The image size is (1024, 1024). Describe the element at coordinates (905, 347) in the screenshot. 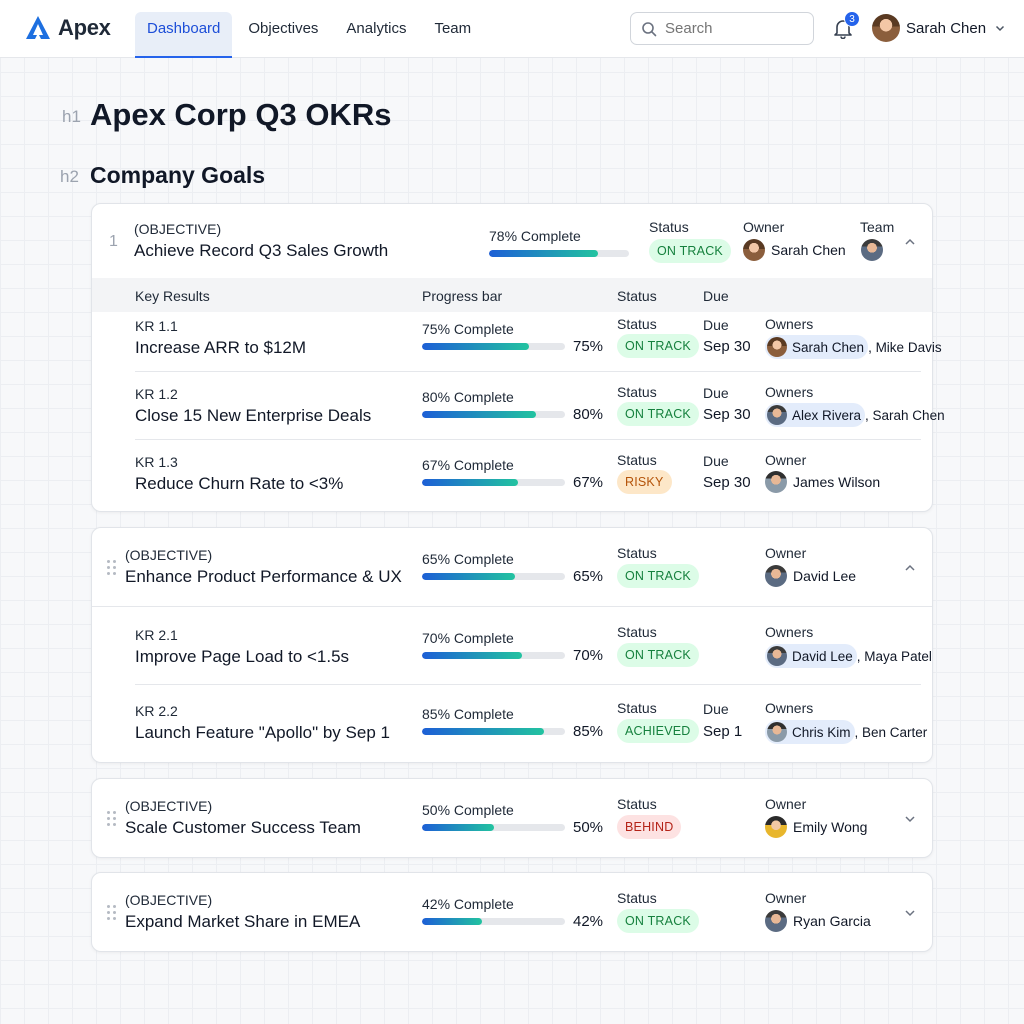

I see `owner-others: , Mike Davis` at that location.